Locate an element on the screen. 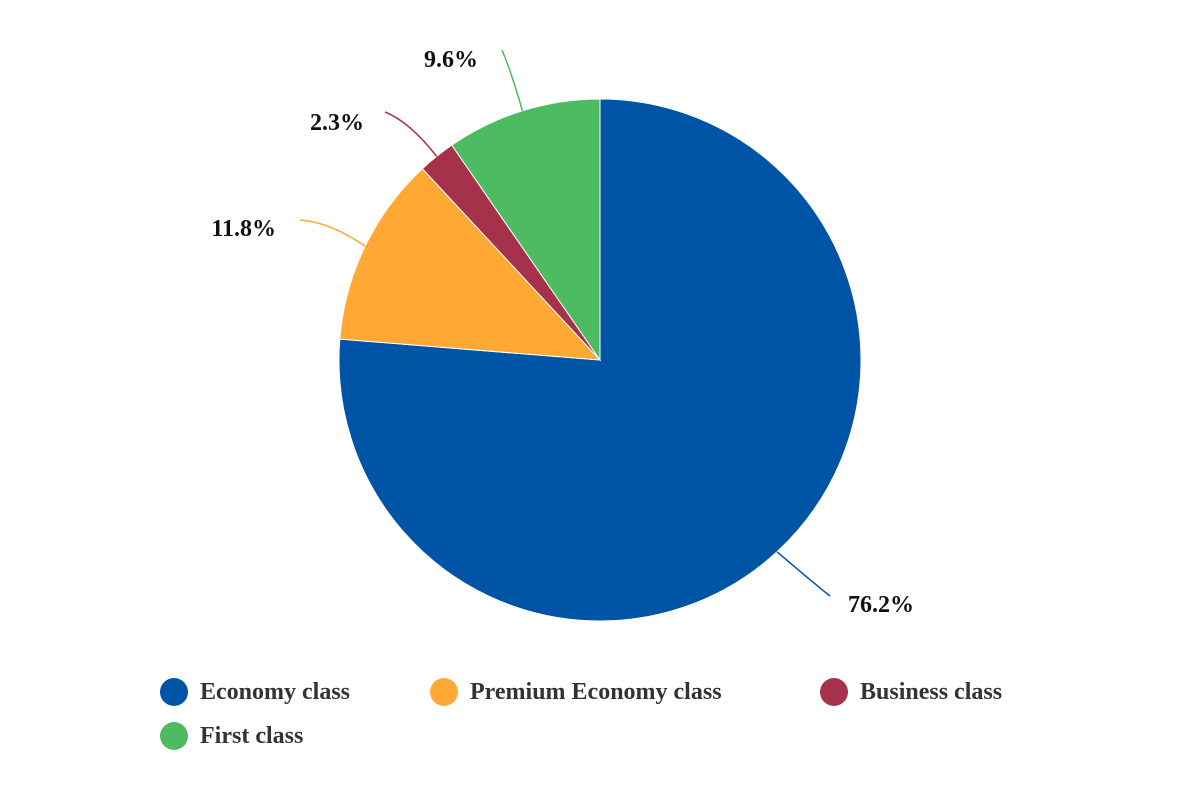  legend-item-economy: Economy class is located at coordinates (295, 692).